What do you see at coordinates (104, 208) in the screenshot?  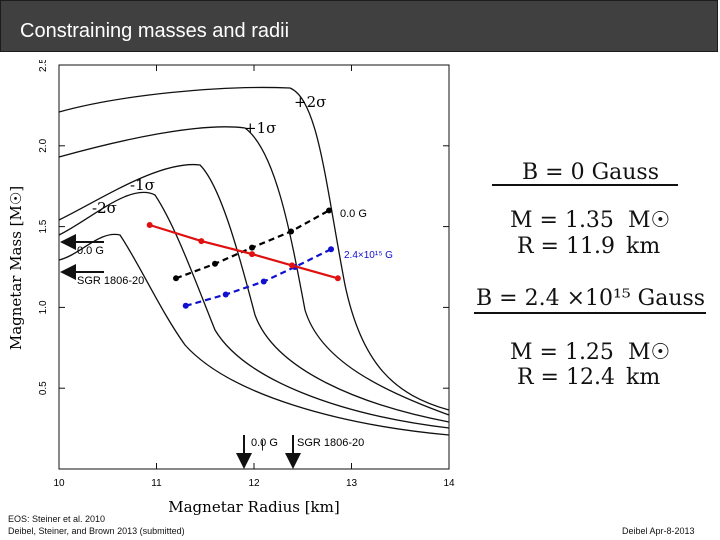 I see `eos-label: -2σ` at bounding box center [104, 208].